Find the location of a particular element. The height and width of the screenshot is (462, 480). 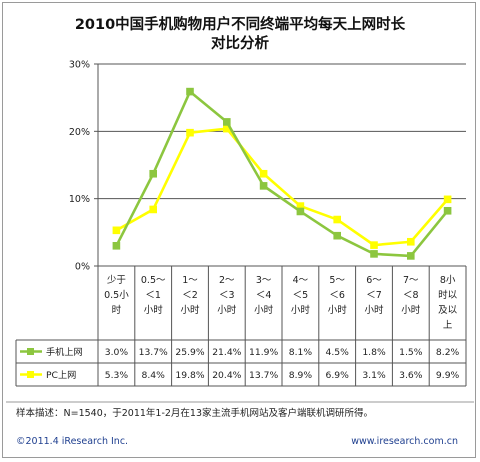

category-label-line: 3～ is located at coordinates (264, 280).